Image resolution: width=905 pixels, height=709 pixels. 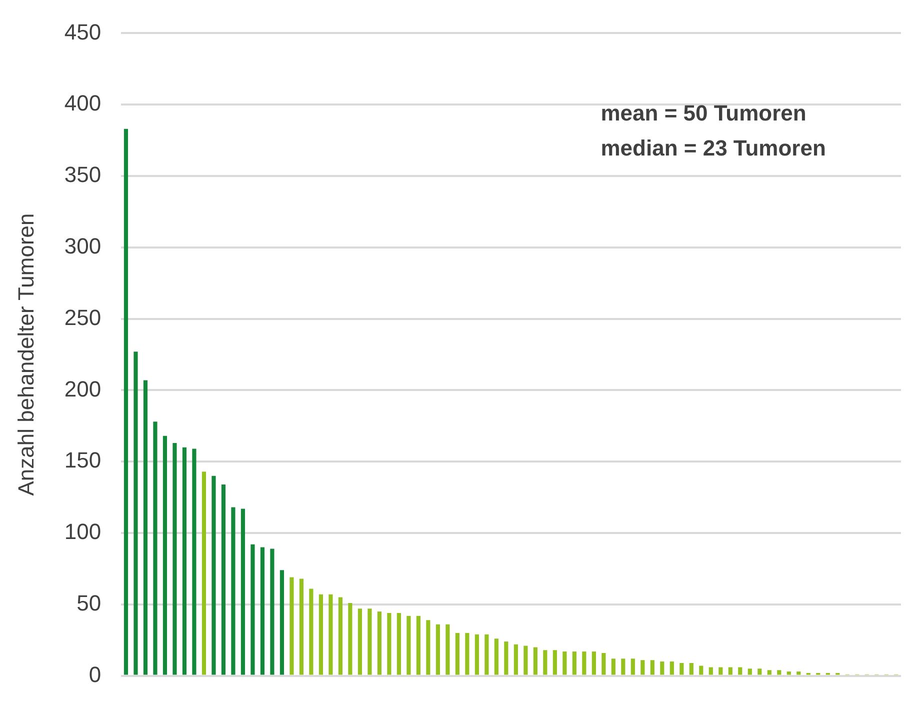 I want to click on y-tick-label: 350, so click(x=83, y=175).